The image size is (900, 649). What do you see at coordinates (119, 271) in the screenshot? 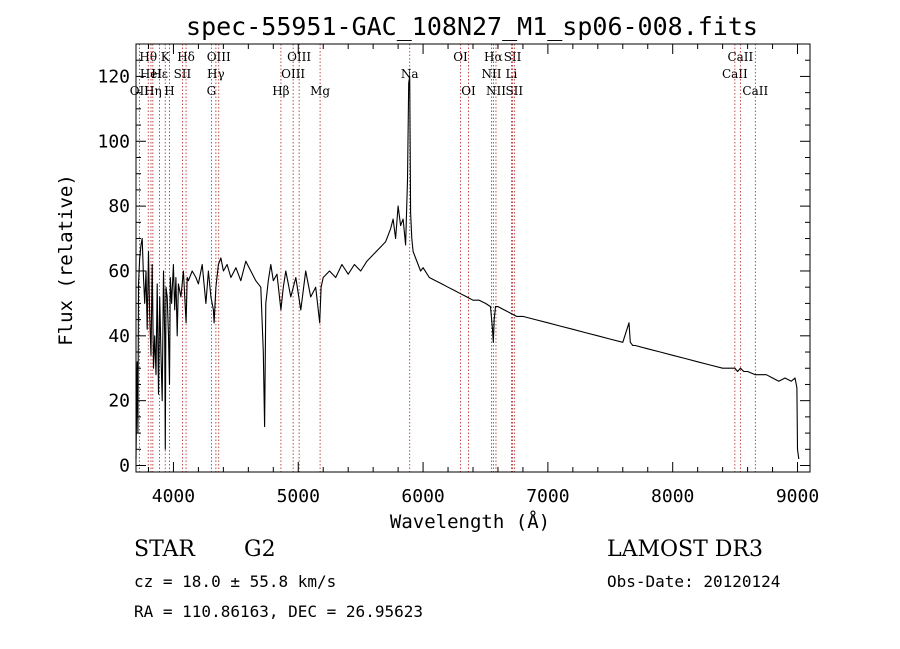
I see `y-tick-label-60: 60` at bounding box center [119, 271].